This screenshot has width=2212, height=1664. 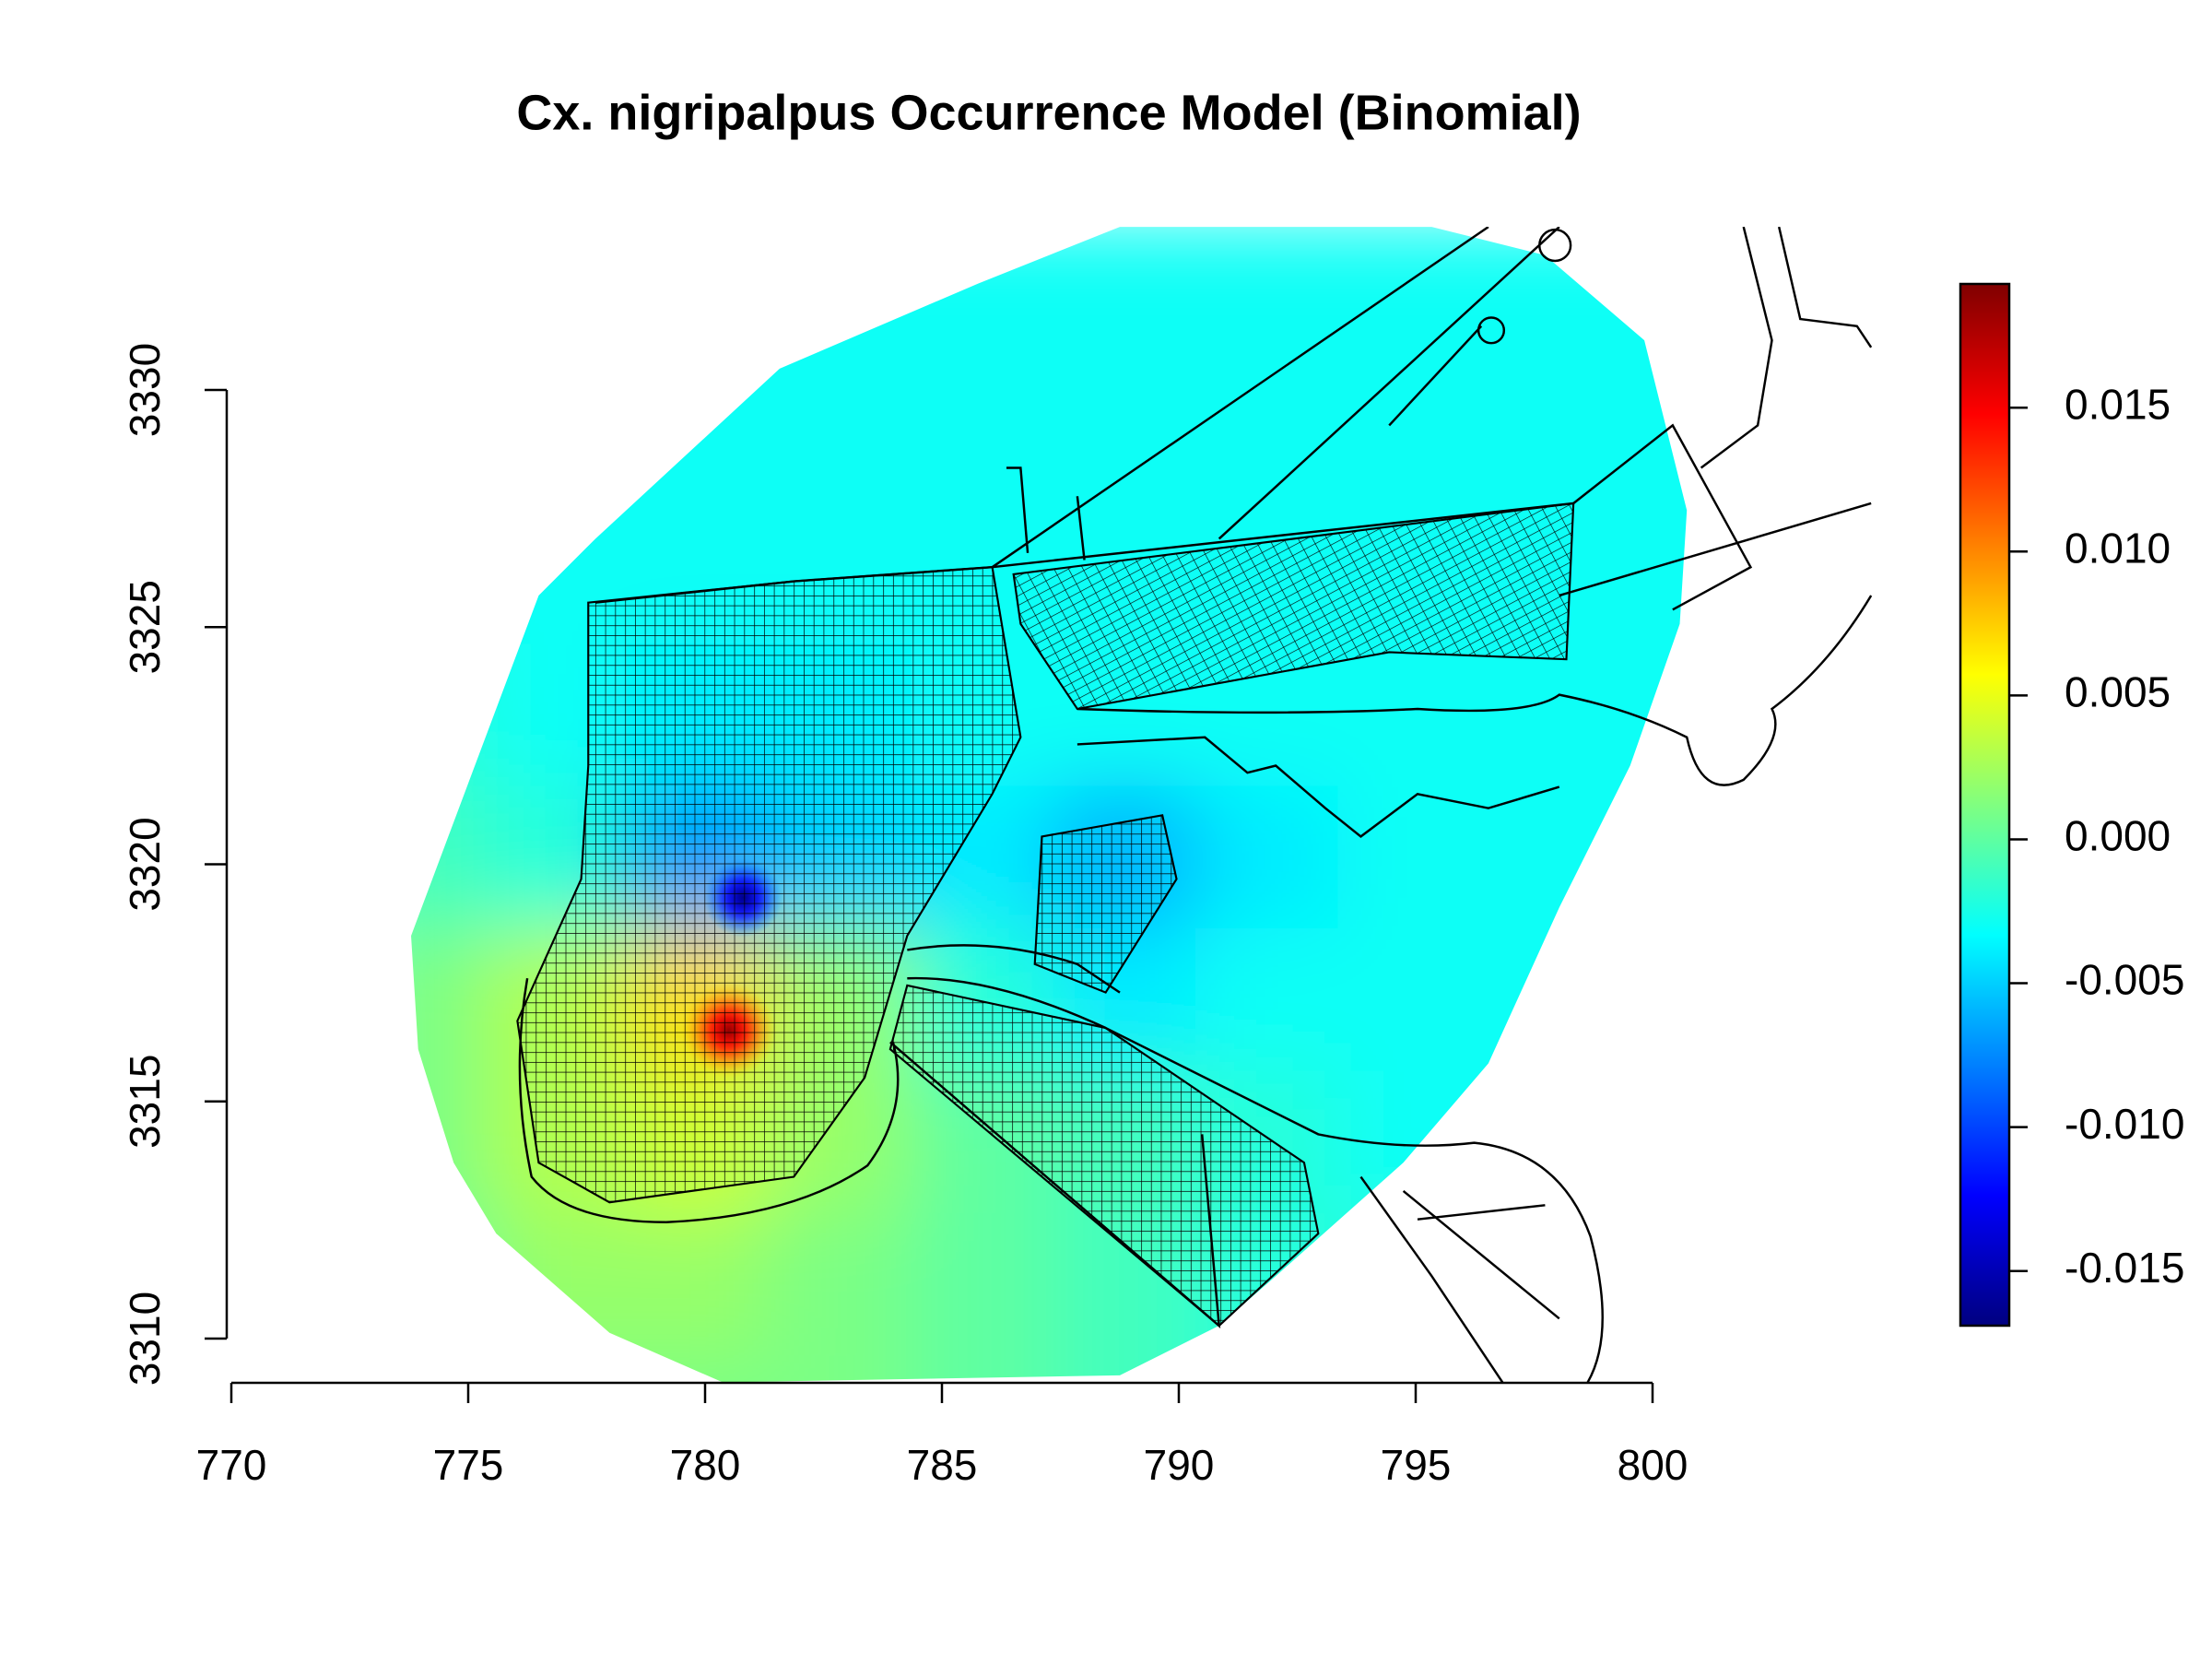 What do you see at coordinates (2124, 1268) in the screenshot?
I see `colorbar-tick-label: -0.015` at bounding box center [2124, 1268].